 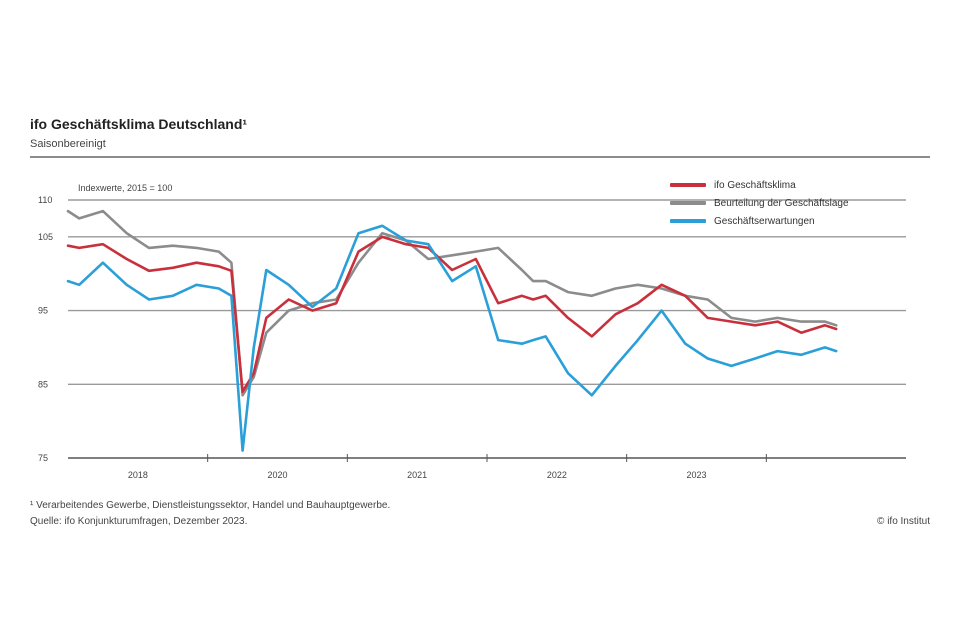 What do you see at coordinates (277, 475) in the screenshot?
I see `x-tick-label: 2020` at bounding box center [277, 475].